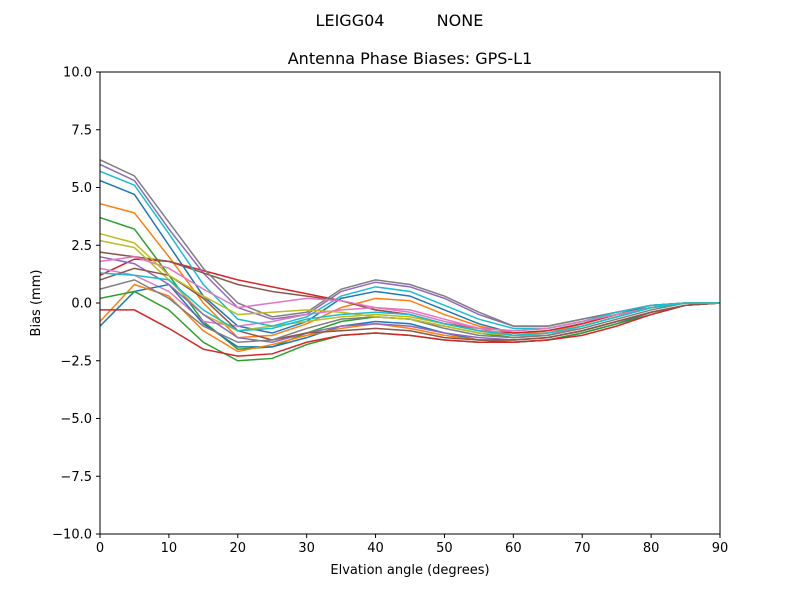 The image size is (800, 604). I want to click on x-tick-label: 80, so click(651, 548).